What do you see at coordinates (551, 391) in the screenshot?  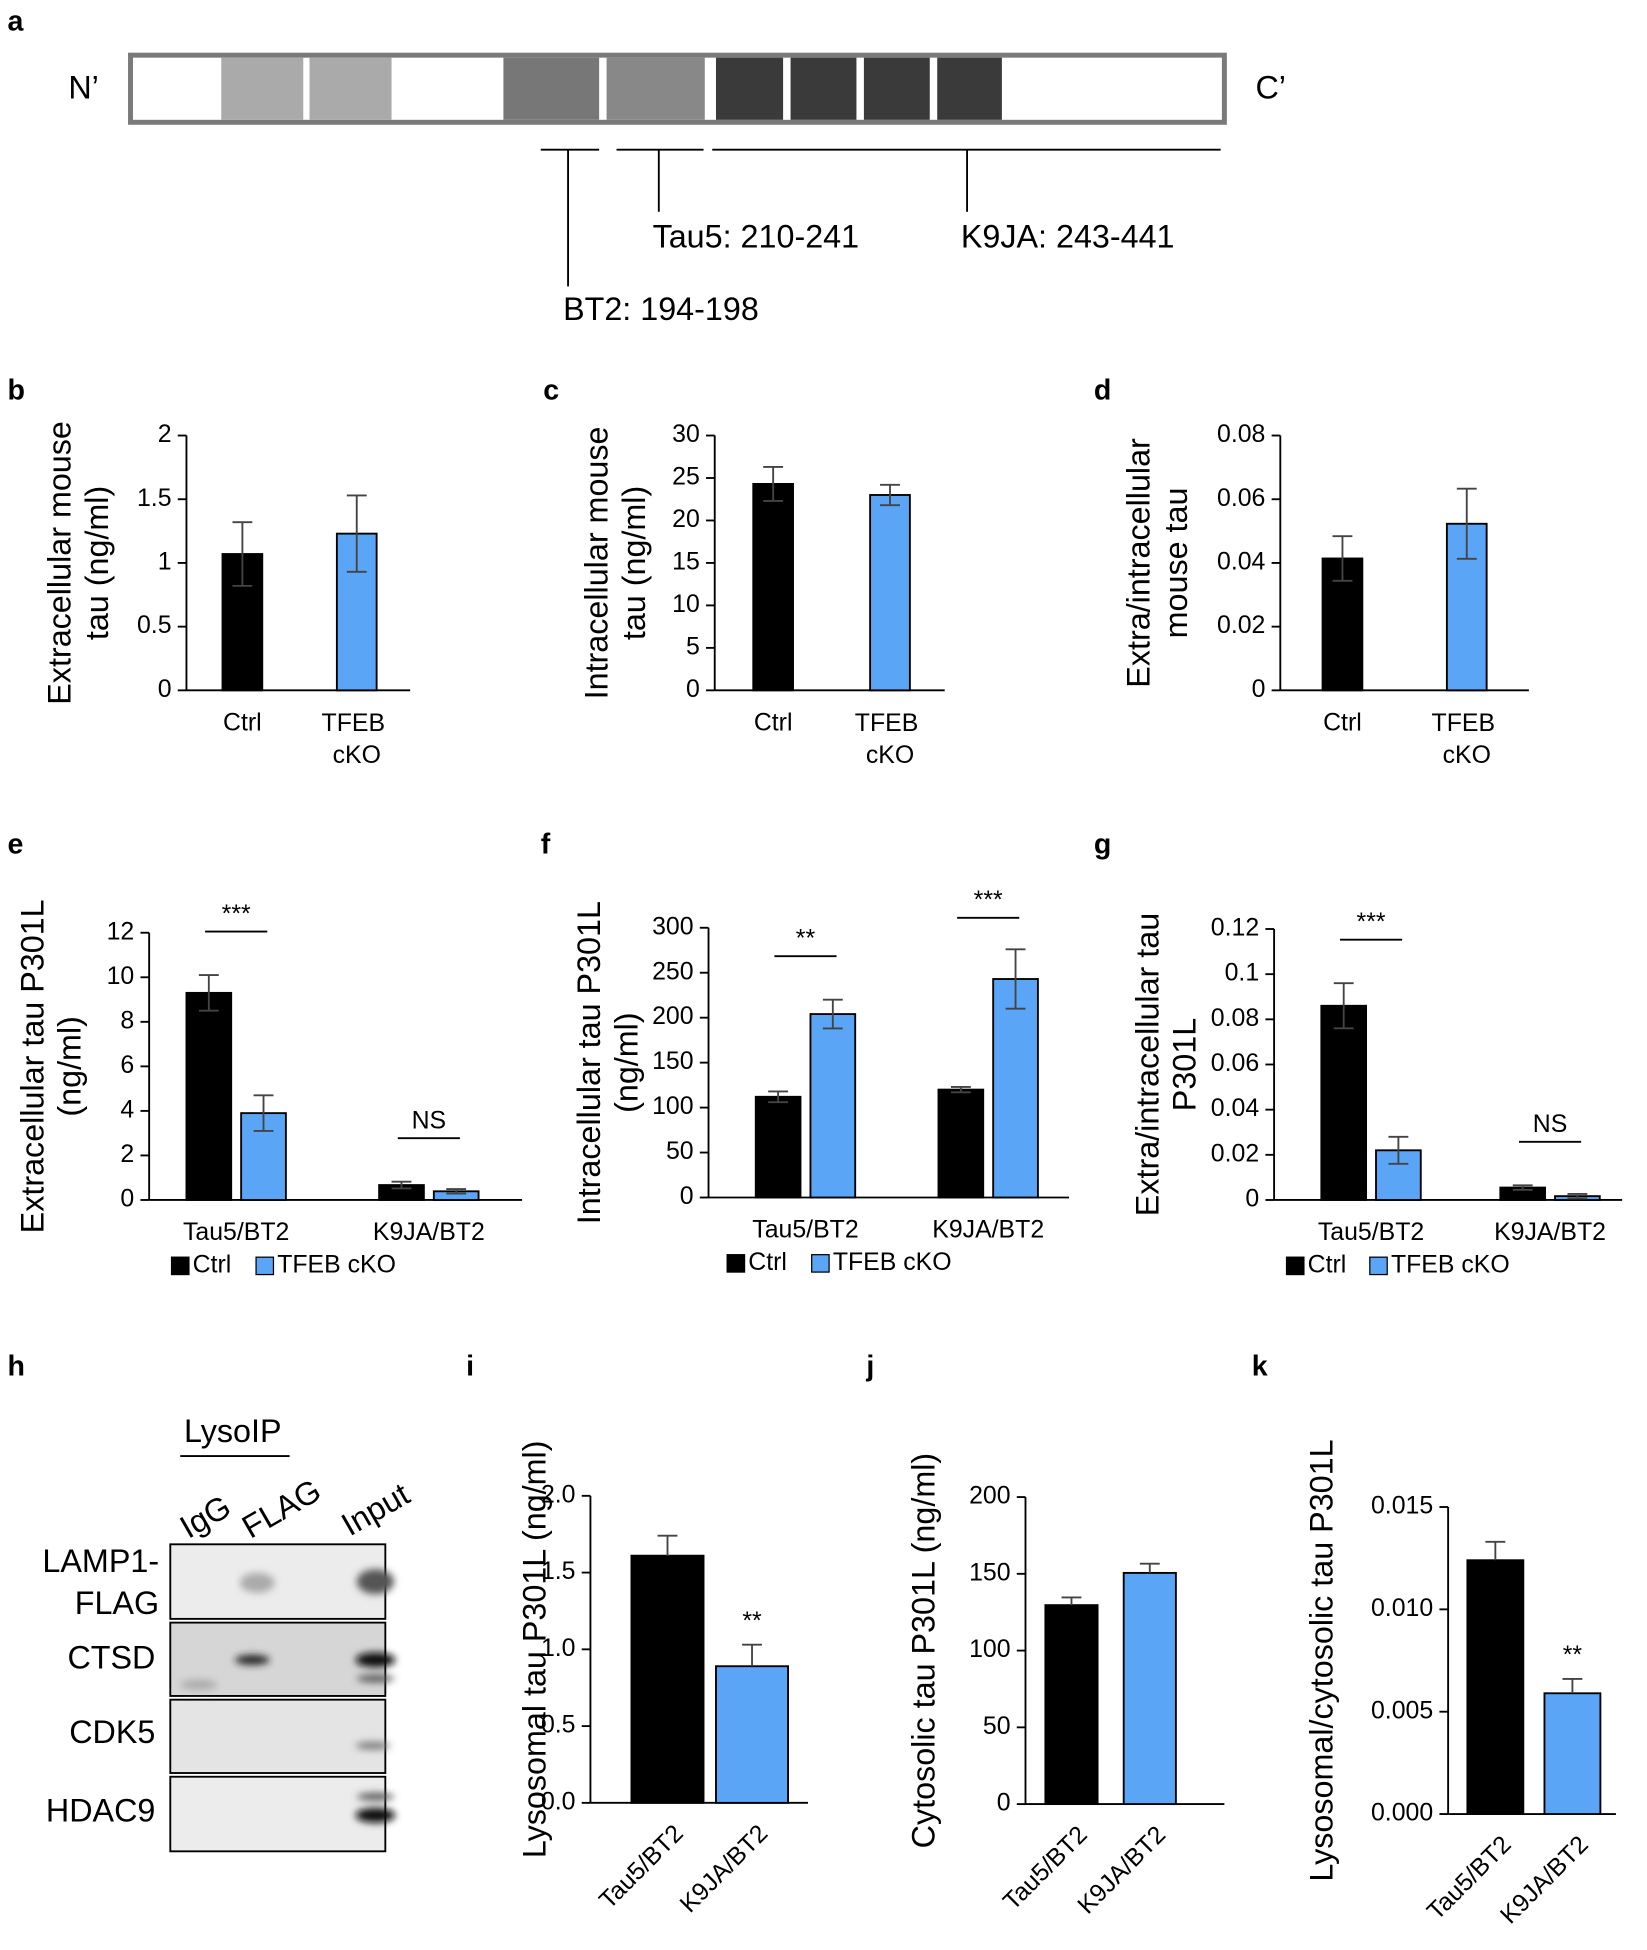 I see `panel-letter: c` at bounding box center [551, 391].